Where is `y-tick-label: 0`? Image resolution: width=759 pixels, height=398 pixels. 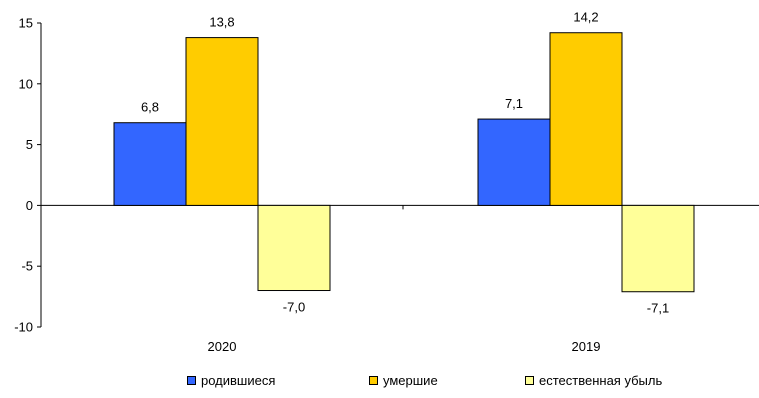
y-tick-label: 0 is located at coordinates (29, 205).